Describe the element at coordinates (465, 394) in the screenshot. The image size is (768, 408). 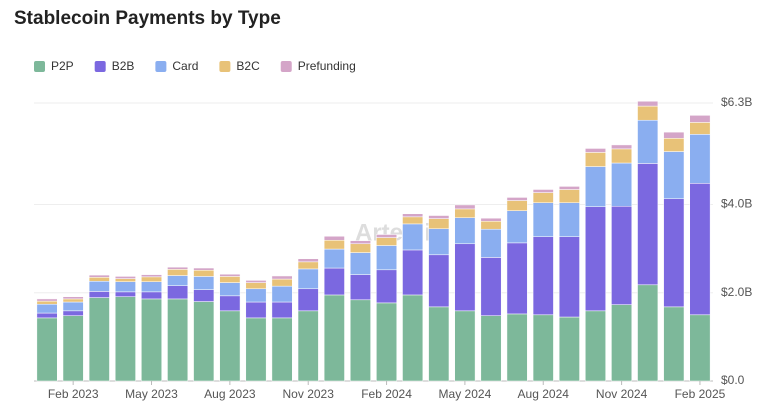
I see `x-tick-label: May 2024` at that location.